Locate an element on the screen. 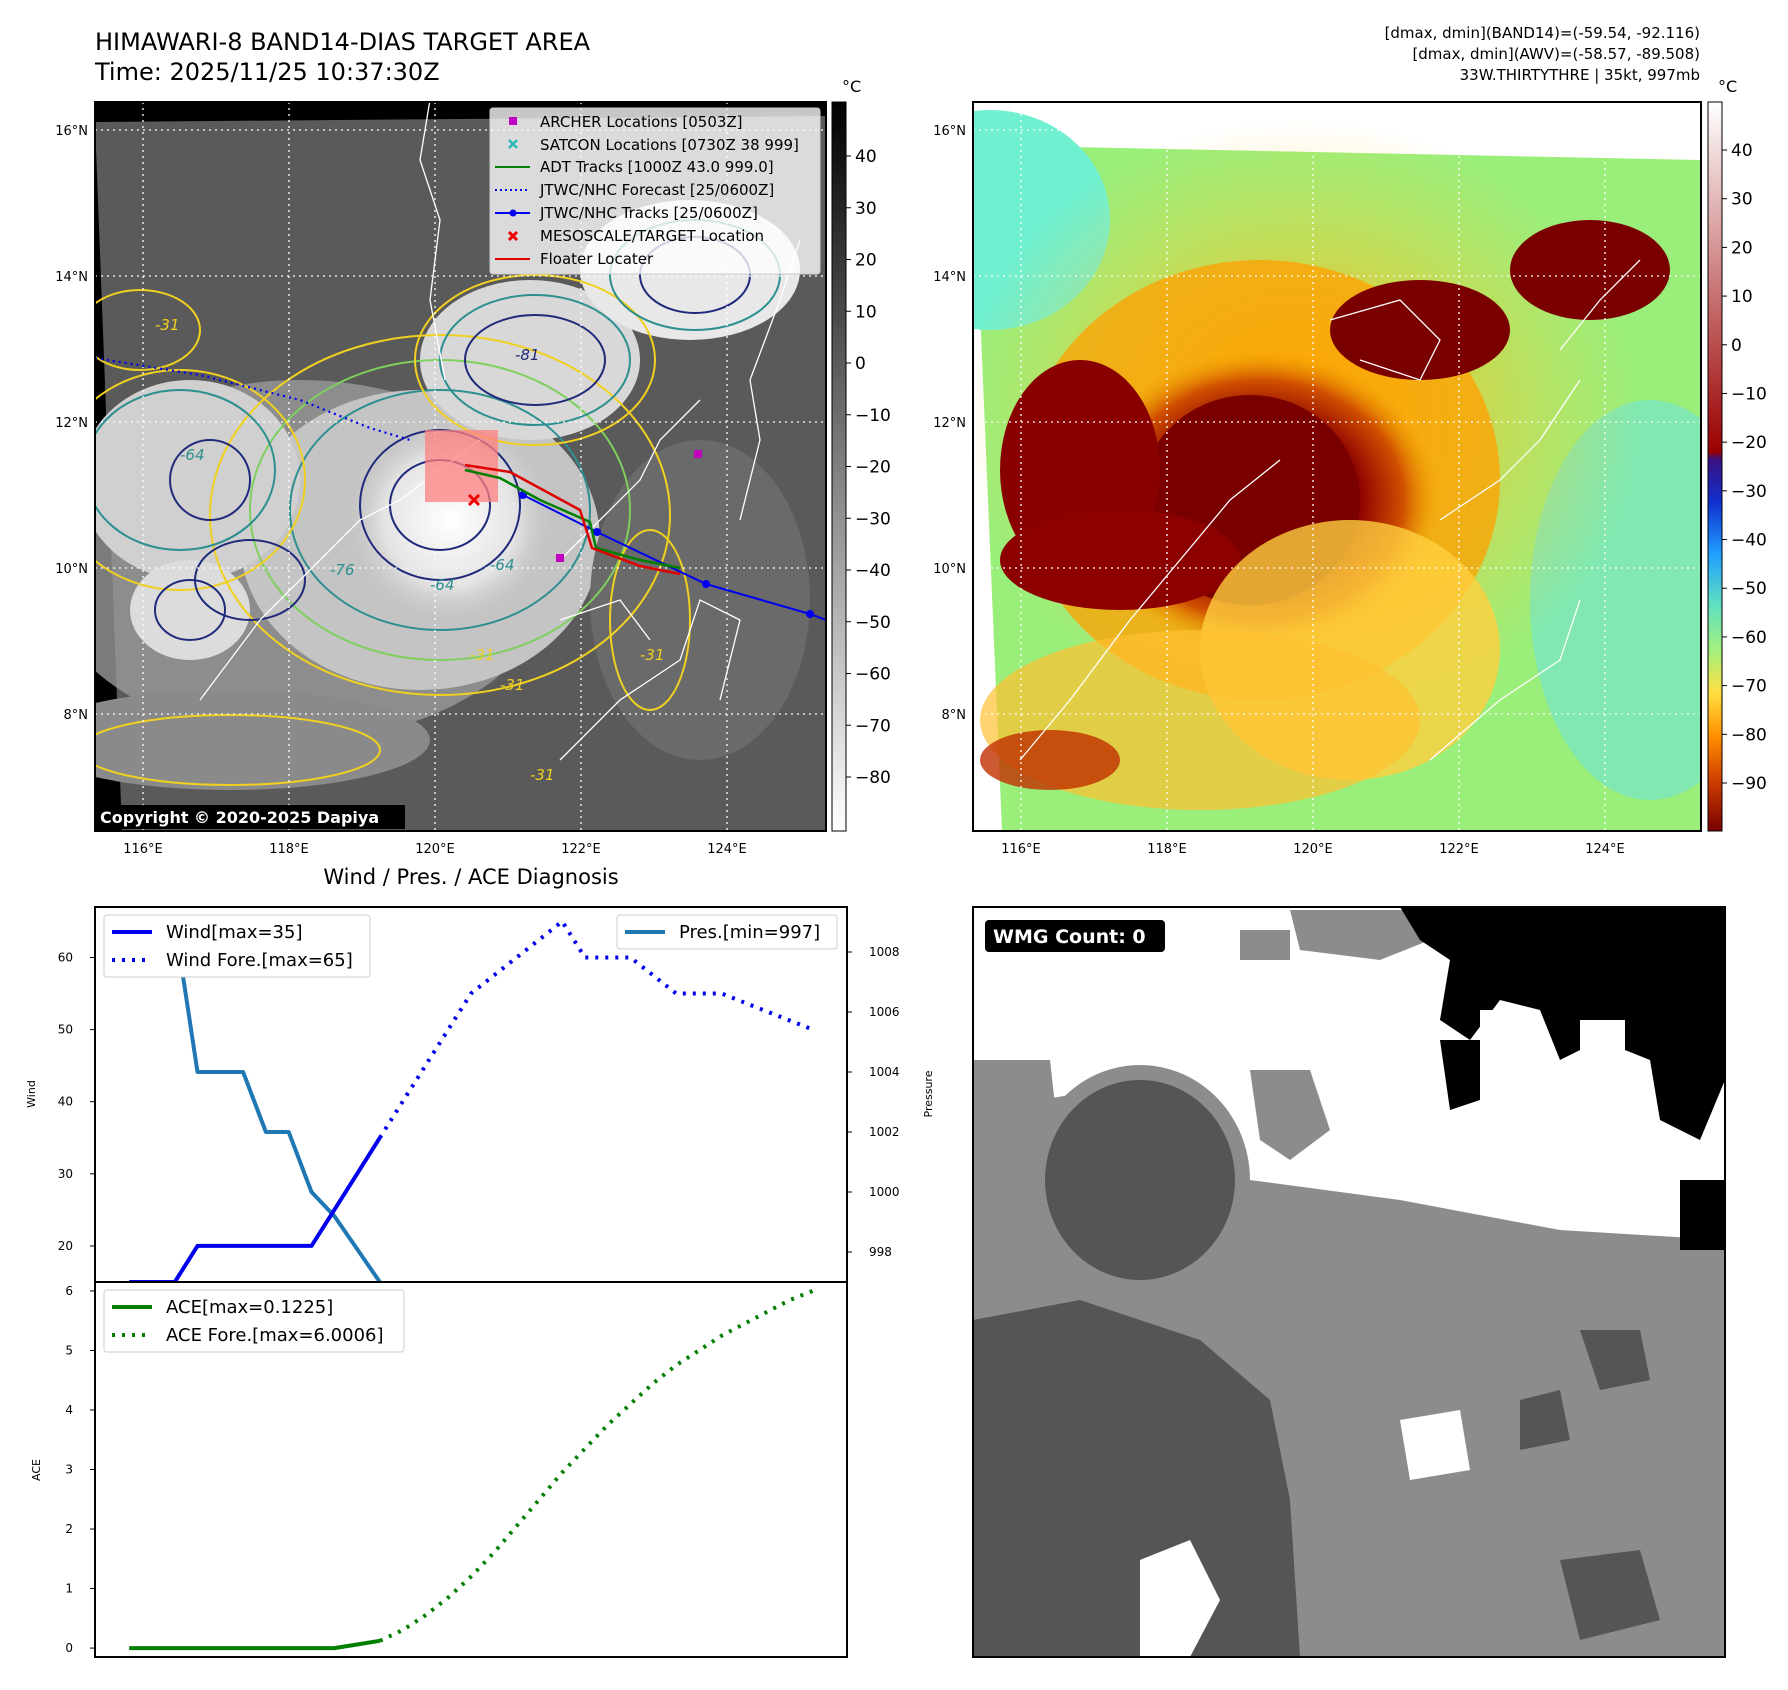  contour-label: -81 is located at coordinates (527, 355).